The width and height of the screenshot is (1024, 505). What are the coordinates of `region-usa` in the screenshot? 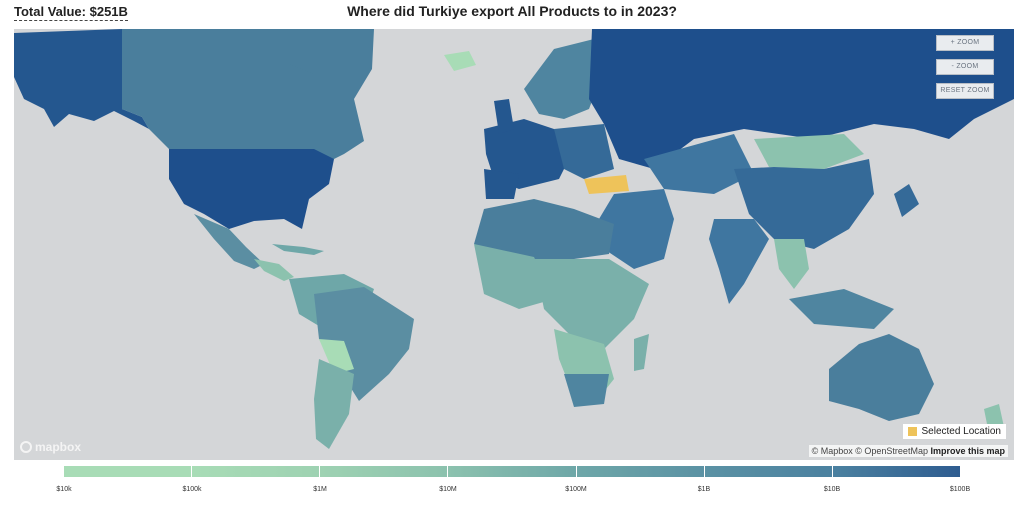 It's located at (251, 189).